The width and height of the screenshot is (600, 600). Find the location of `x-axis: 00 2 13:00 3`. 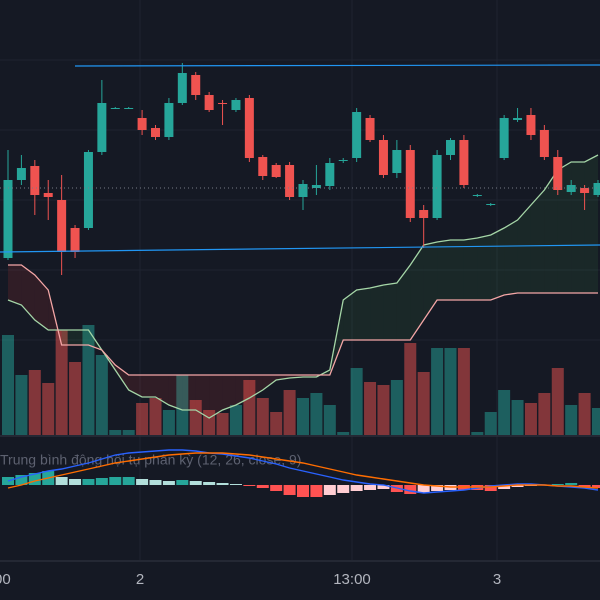

x-axis: 00 2 13:00 3 is located at coordinates (250, 579).